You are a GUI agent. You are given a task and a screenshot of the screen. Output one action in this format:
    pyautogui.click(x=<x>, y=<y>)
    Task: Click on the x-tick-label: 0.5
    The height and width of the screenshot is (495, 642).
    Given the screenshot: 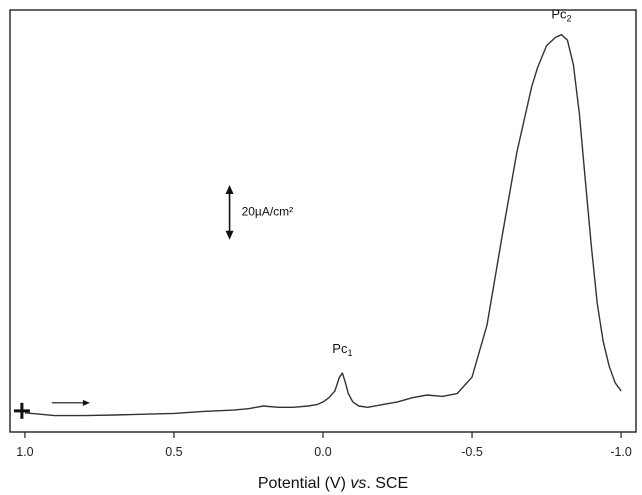 What is the action you would take?
    pyautogui.click(x=173, y=452)
    